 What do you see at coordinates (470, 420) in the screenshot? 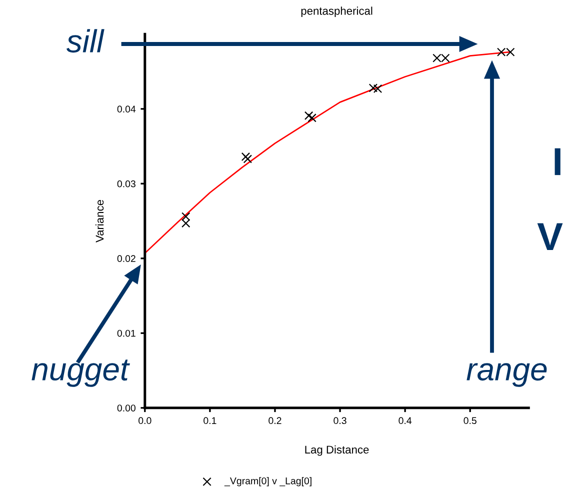
I see `x-tick-label: 0.5` at bounding box center [470, 420].